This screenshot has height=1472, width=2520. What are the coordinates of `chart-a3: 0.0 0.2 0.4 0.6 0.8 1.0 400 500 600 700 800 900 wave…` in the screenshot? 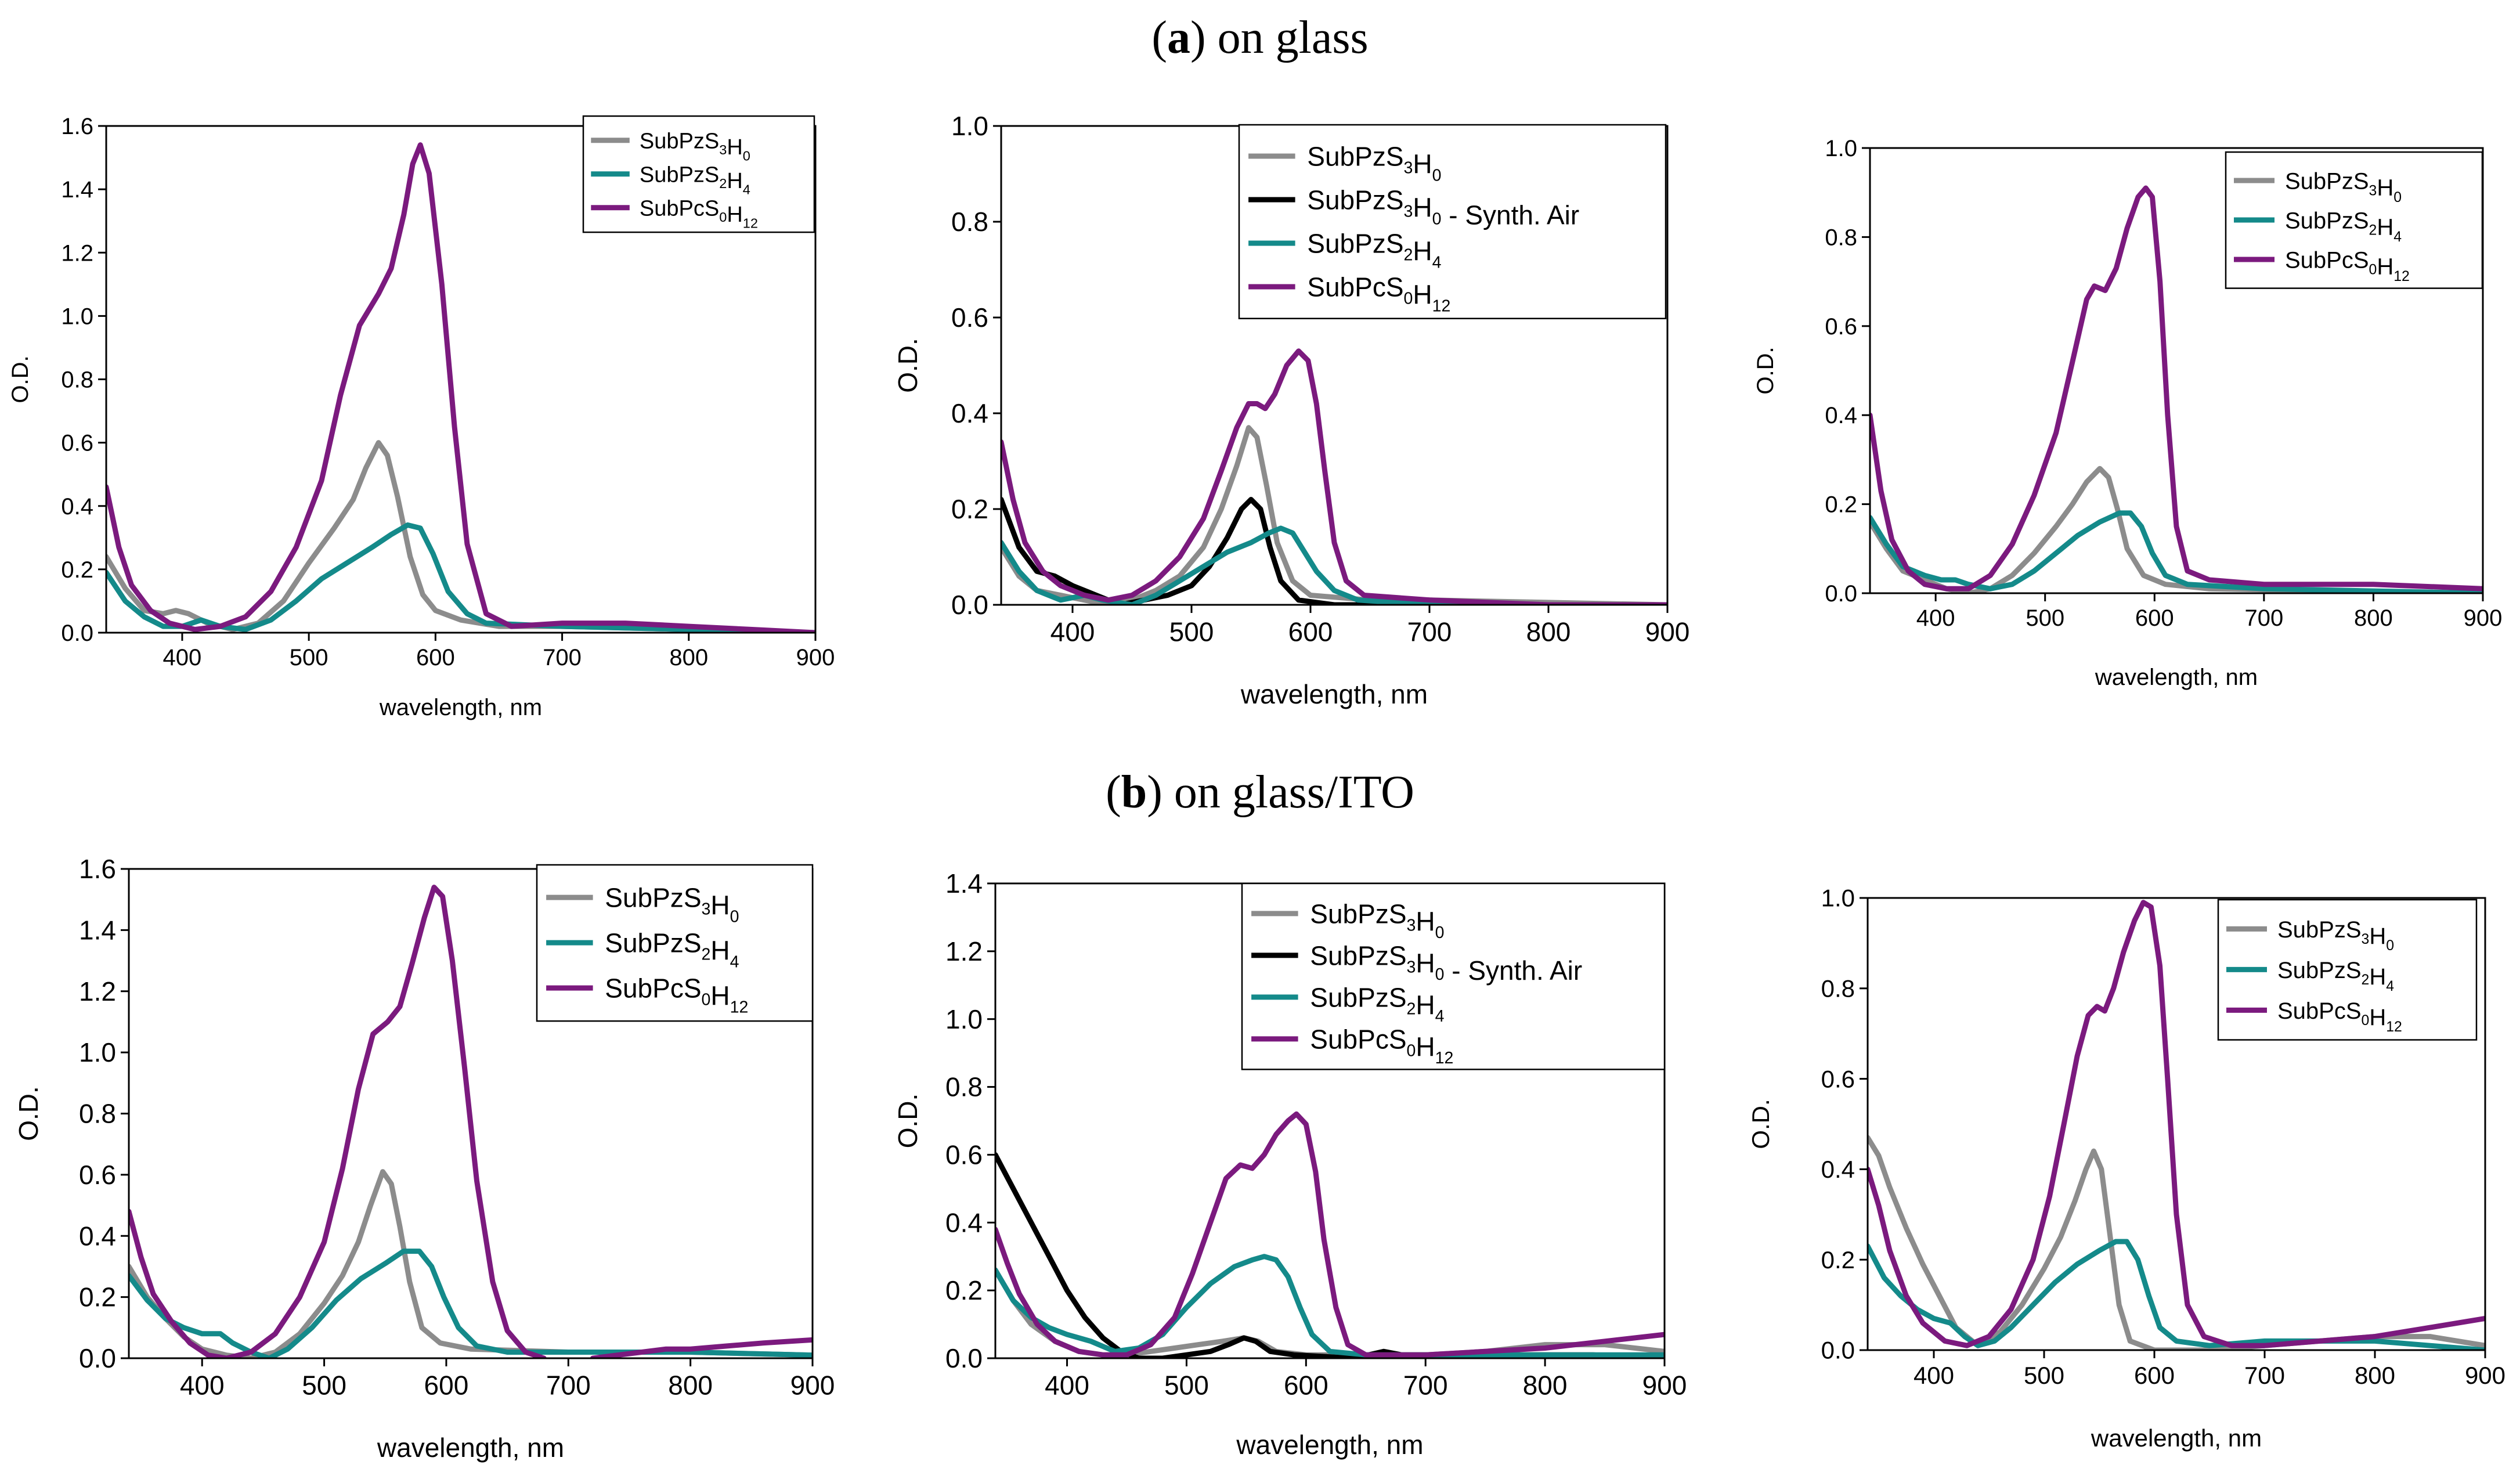 It's located at (2127, 413).